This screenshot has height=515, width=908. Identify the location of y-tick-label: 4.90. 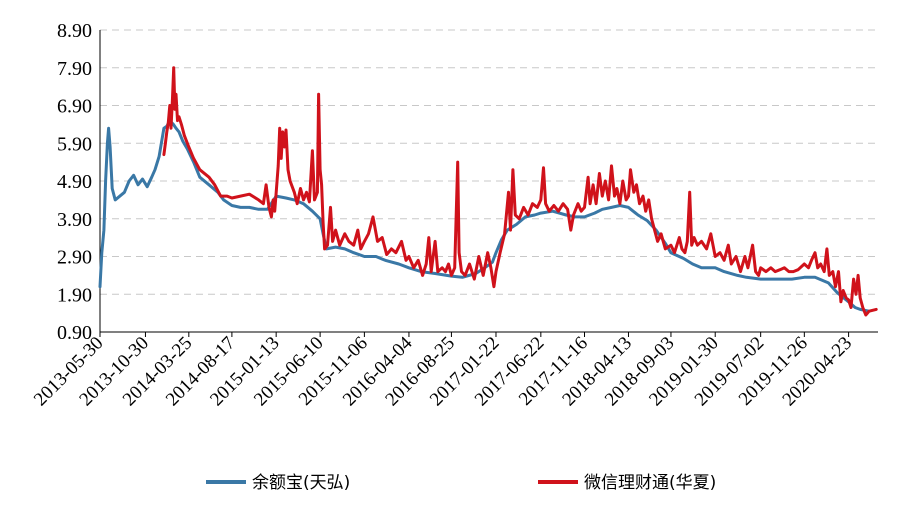
(74, 182).